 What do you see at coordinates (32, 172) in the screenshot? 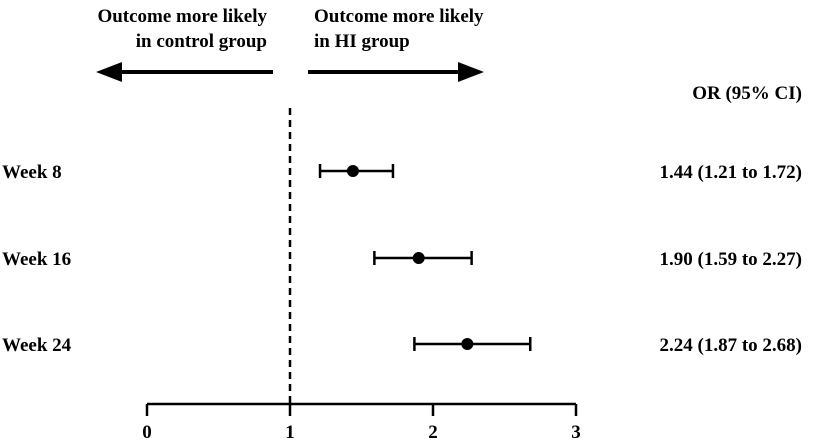
I see `row-label: Week 8` at bounding box center [32, 172].